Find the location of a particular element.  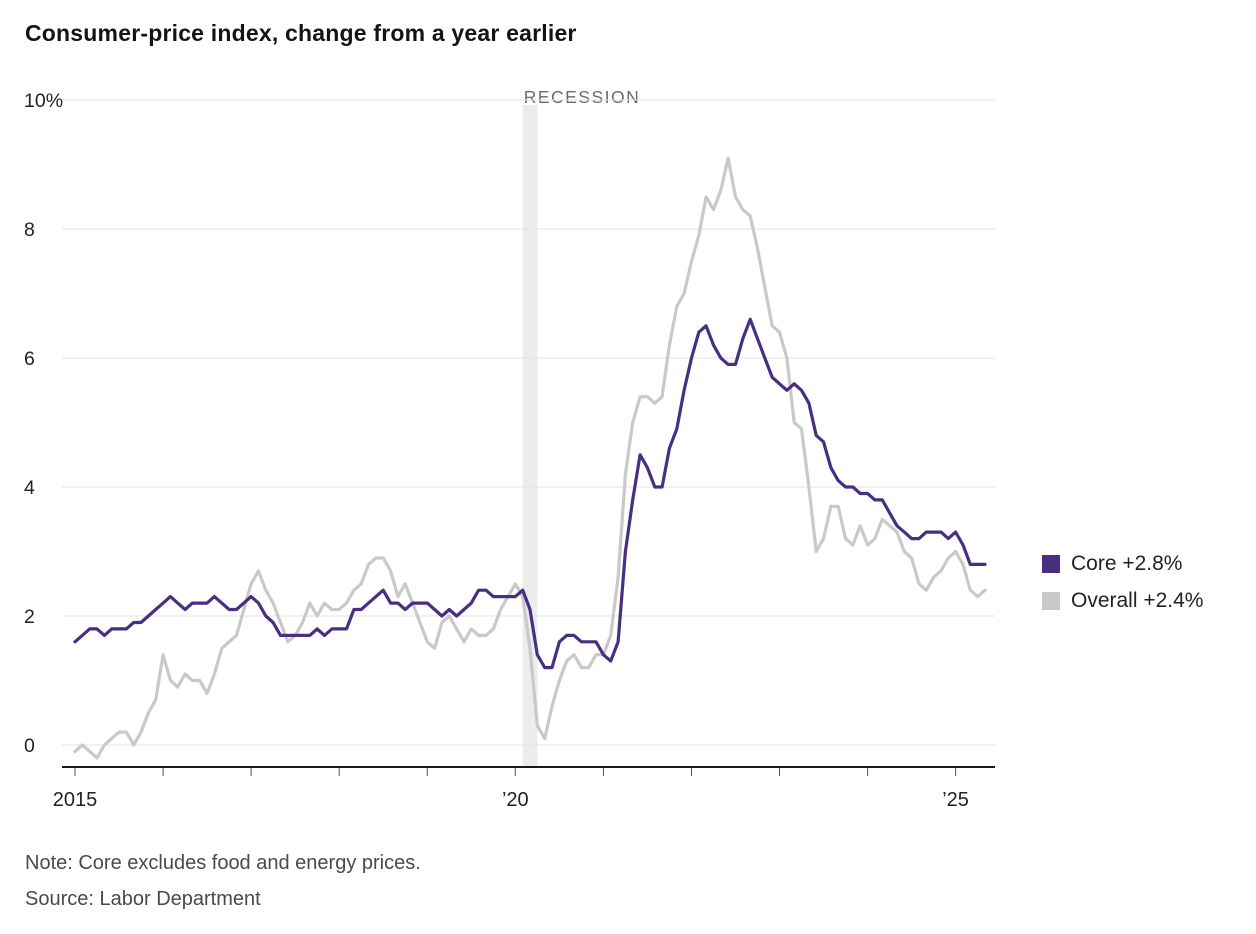

x-axis-label: ’20 is located at coordinates (515, 800).